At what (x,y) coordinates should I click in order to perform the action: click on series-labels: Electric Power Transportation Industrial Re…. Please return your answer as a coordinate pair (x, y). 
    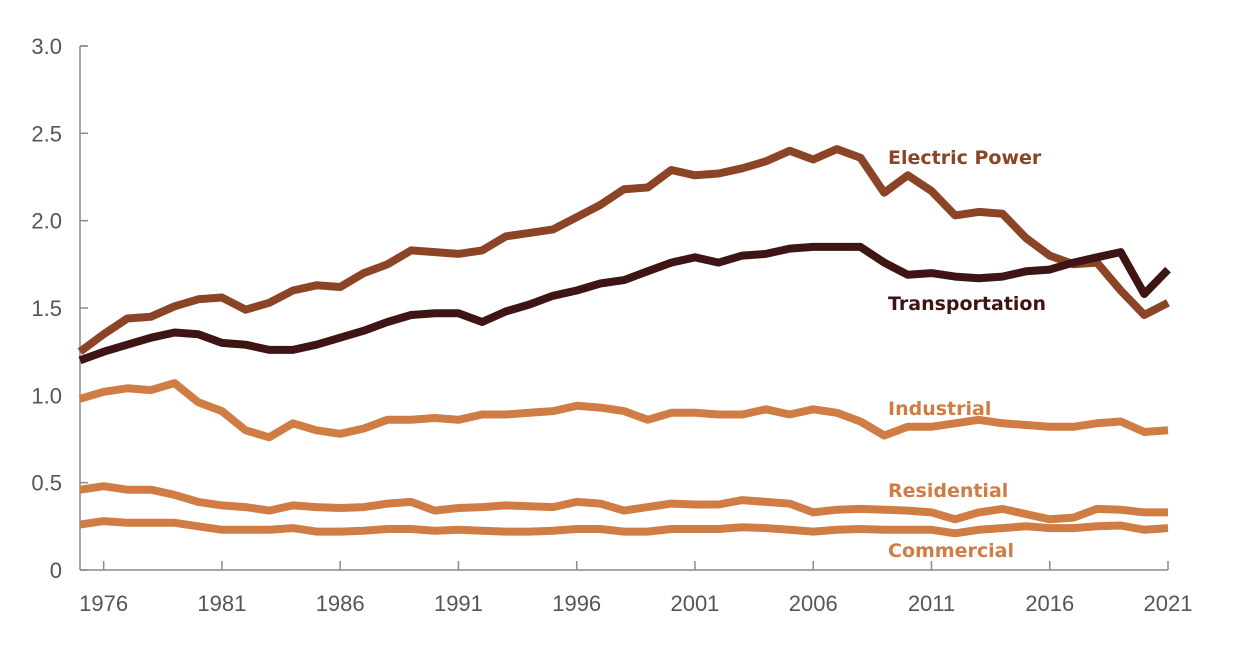
    Looking at the image, I should click on (967, 354).